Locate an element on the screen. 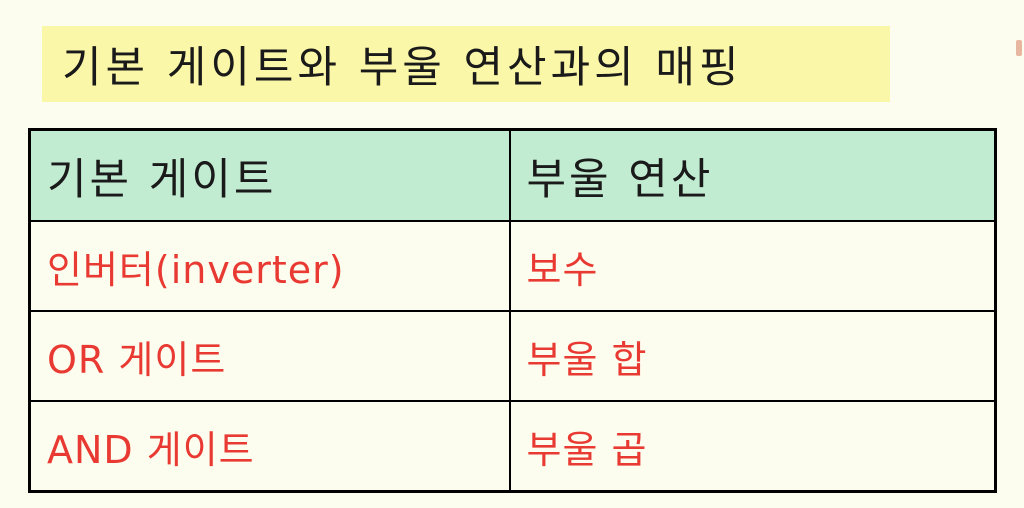 The height and width of the screenshot is (508, 1024). slide-title: 기본 게이트와 부울 연산과의 매핑 is located at coordinates (402, 68).